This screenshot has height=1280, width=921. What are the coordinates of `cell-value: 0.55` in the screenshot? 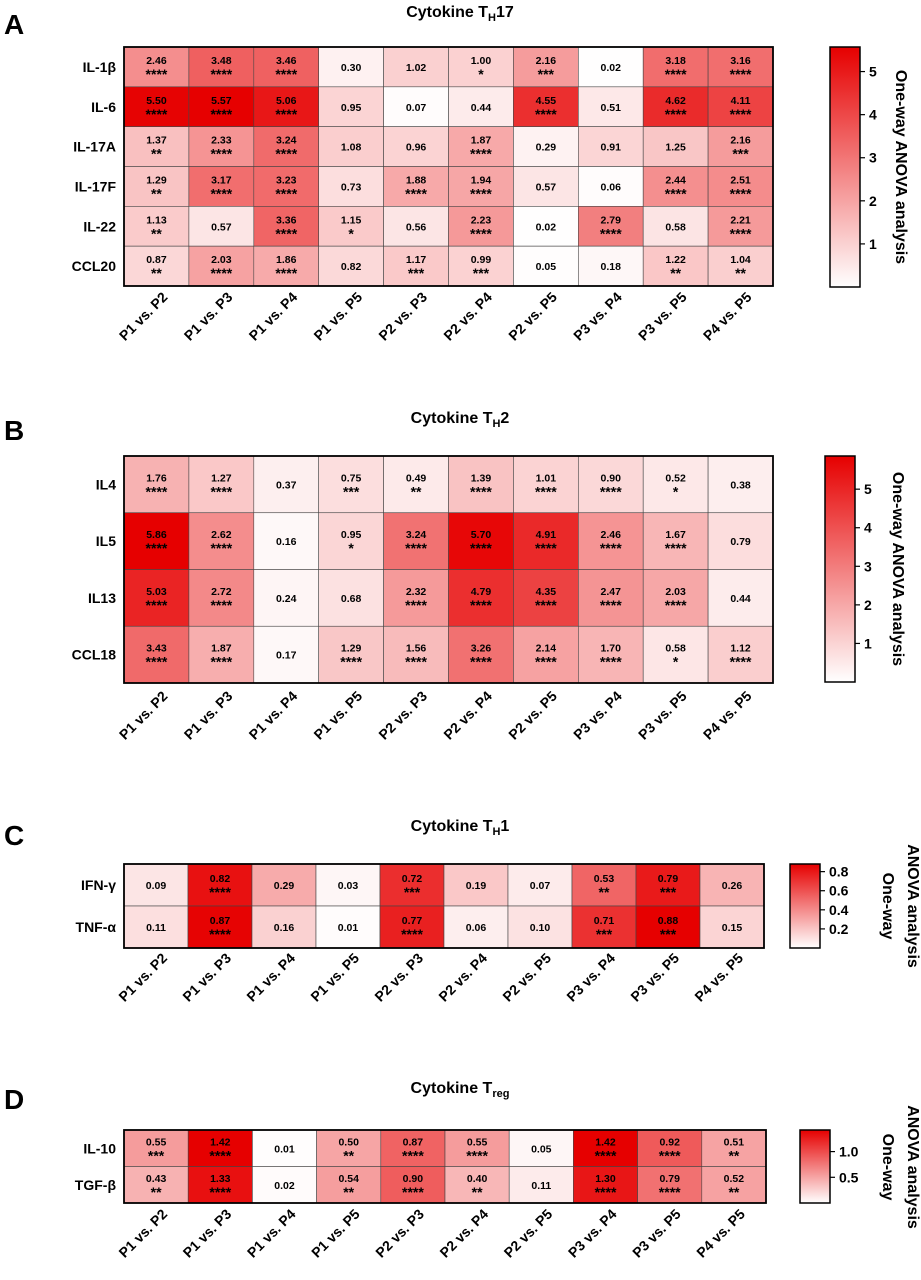 It's located at (477, 1142).